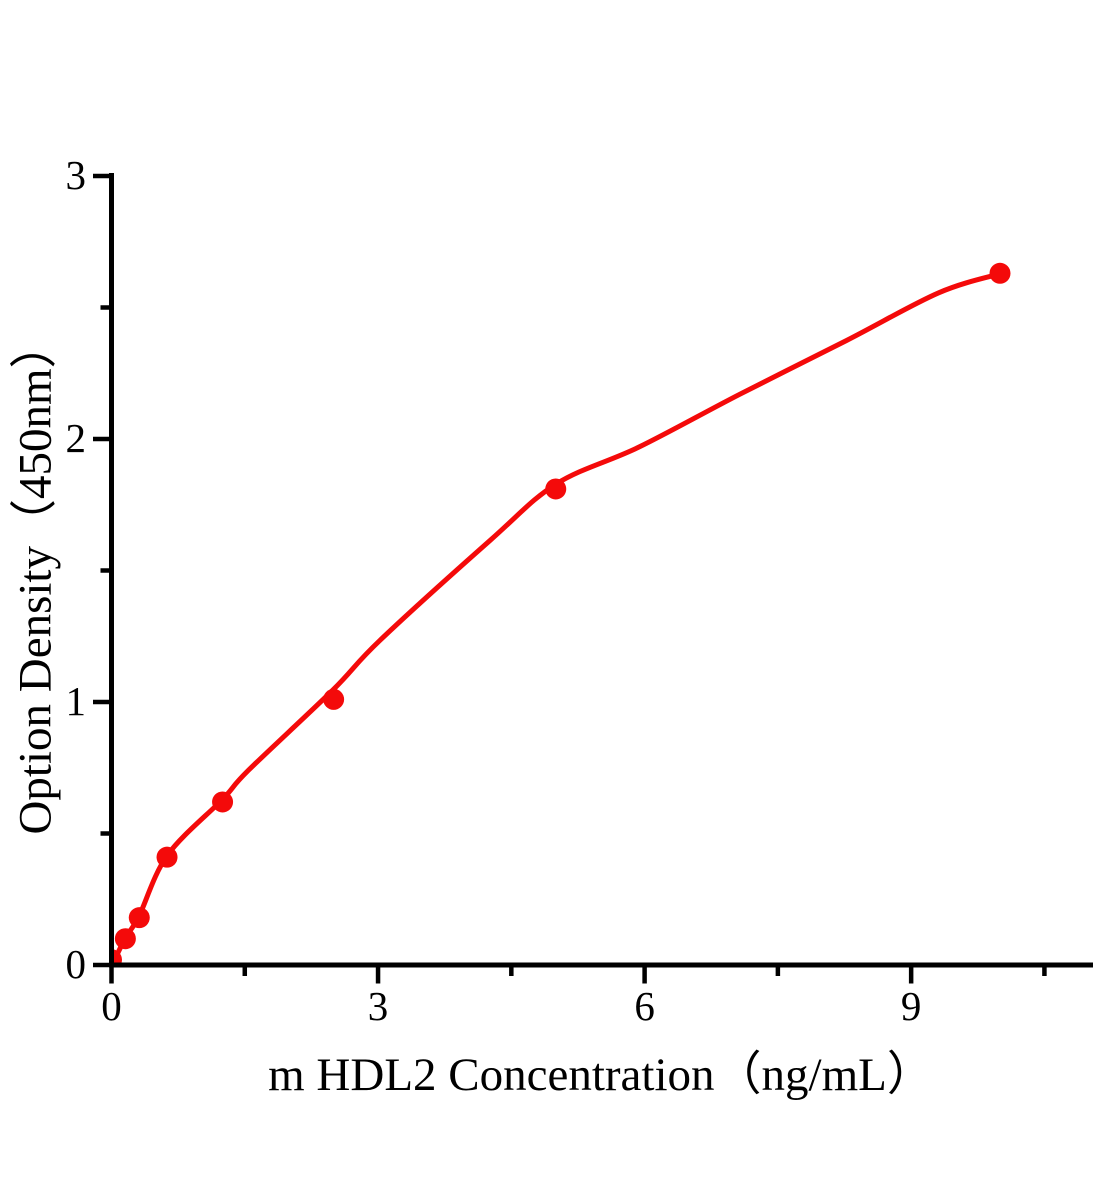 This screenshot has height=1200, width=1104. I want to click on y-tick-label: 1, so click(76, 701).